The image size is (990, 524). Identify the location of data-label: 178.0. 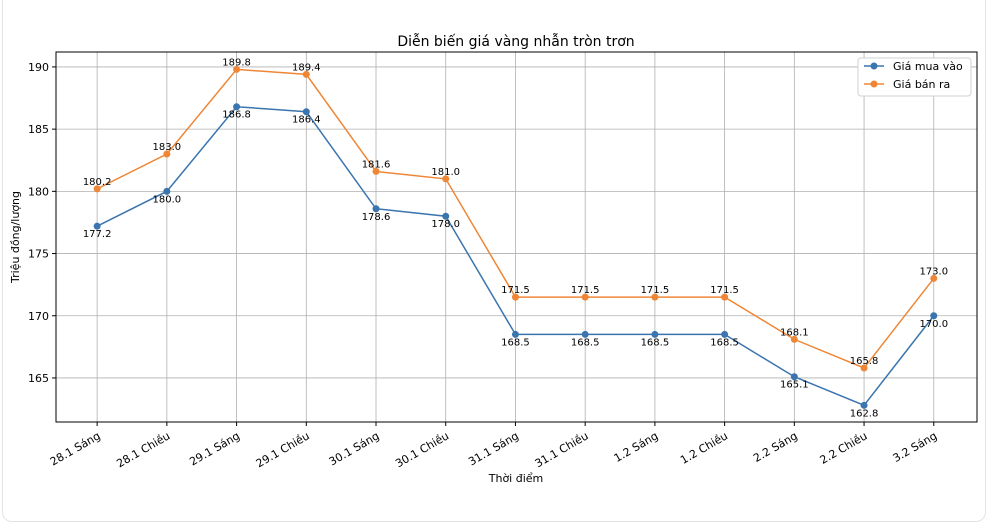
(445, 224).